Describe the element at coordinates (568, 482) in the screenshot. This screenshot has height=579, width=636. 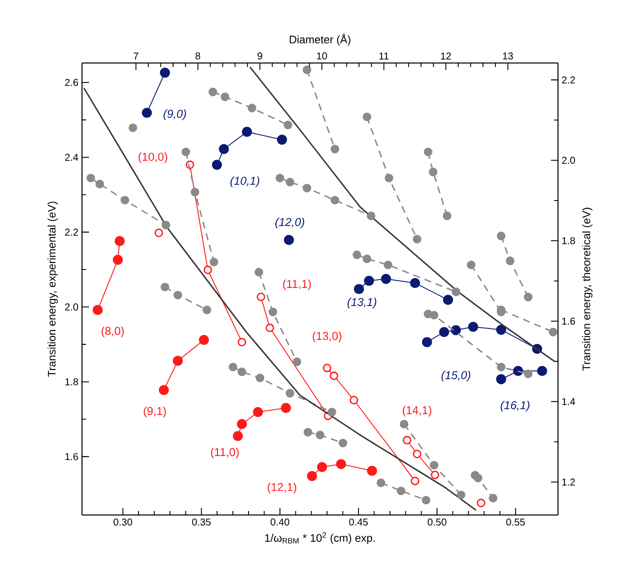
I see `y2-tick-label: 1.2` at that location.